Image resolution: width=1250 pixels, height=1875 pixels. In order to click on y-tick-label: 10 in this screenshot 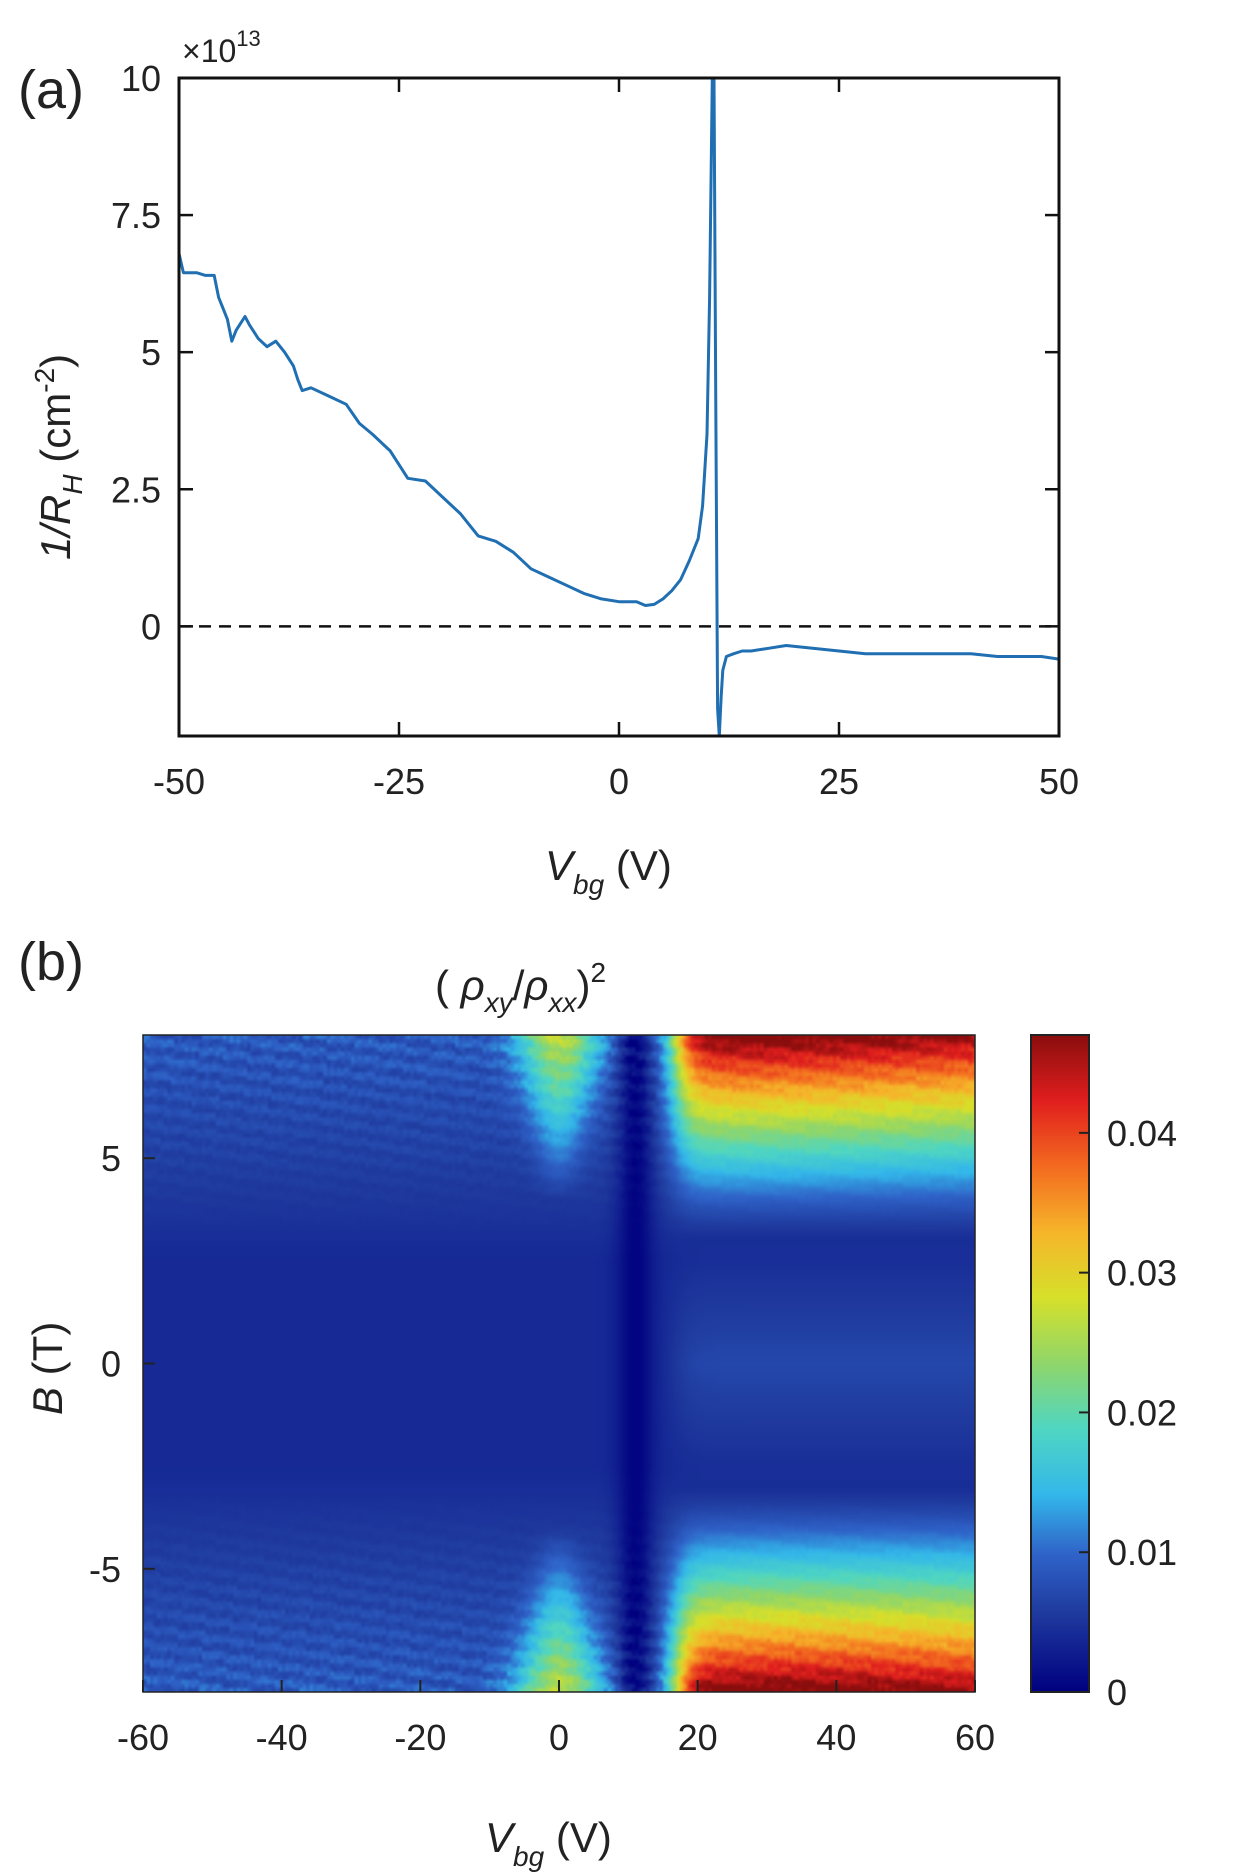, I will do `click(141, 78)`.